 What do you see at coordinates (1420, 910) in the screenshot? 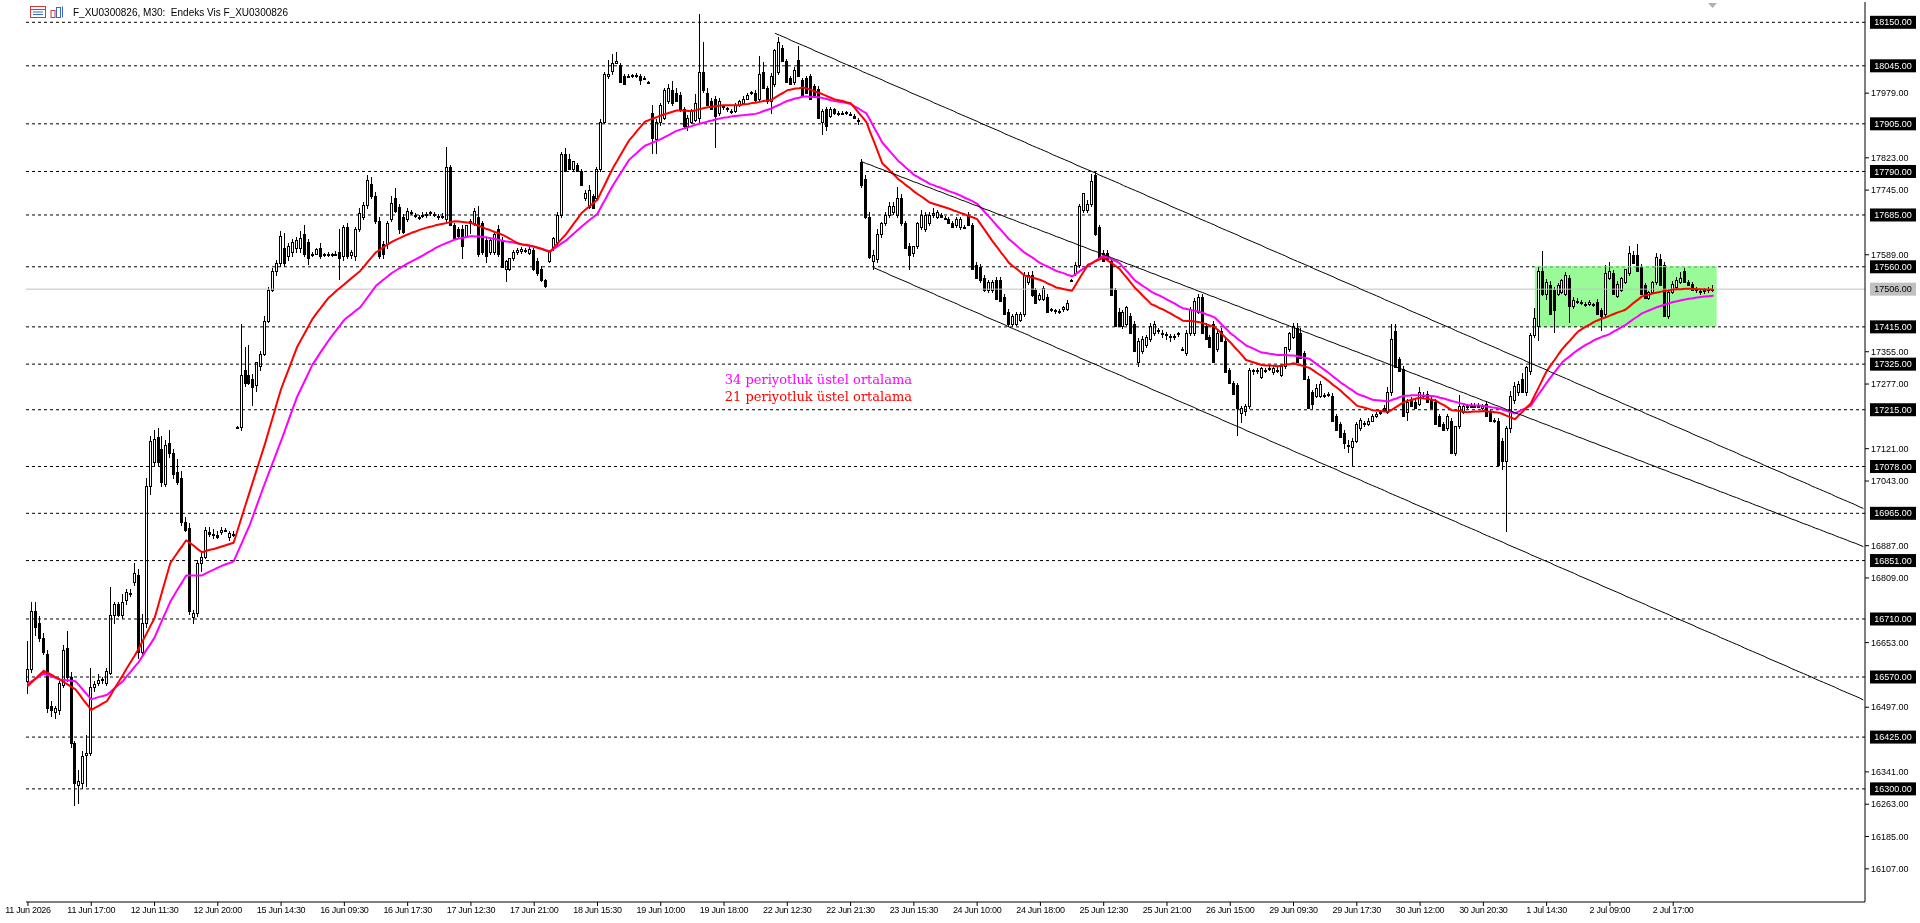
I see `x-tick-label: 30 Jun 12:00` at bounding box center [1420, 910].